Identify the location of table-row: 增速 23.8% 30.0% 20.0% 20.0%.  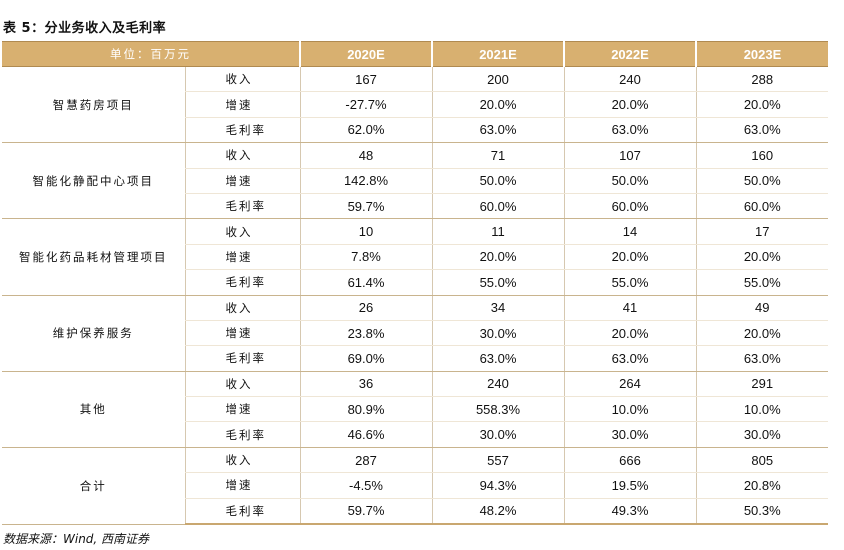
(415, 333).